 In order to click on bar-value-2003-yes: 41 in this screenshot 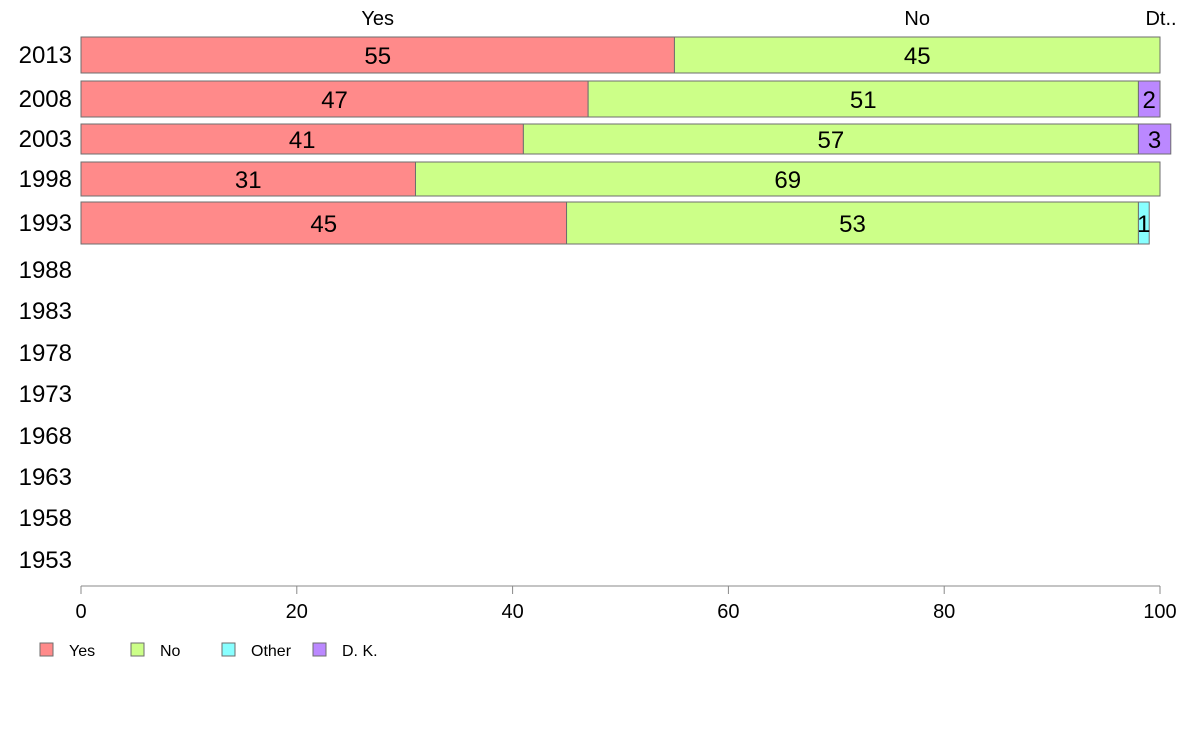, I will do `click(302, 140)`.